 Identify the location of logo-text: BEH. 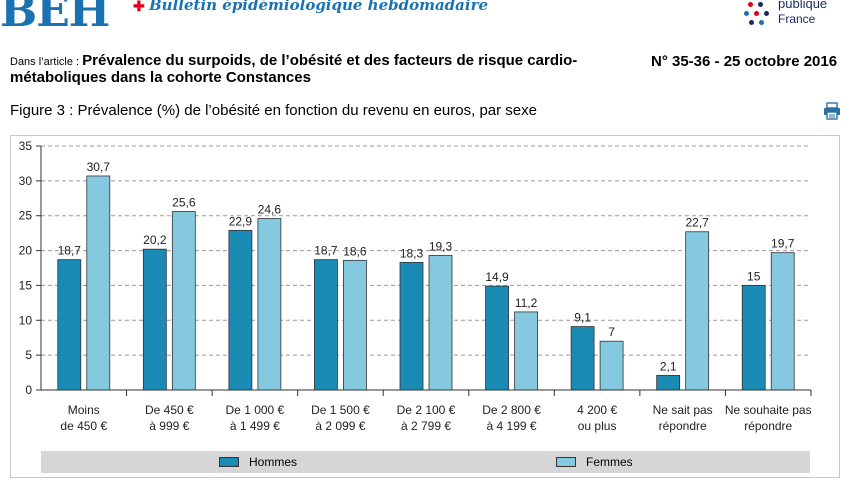
(55, 18).